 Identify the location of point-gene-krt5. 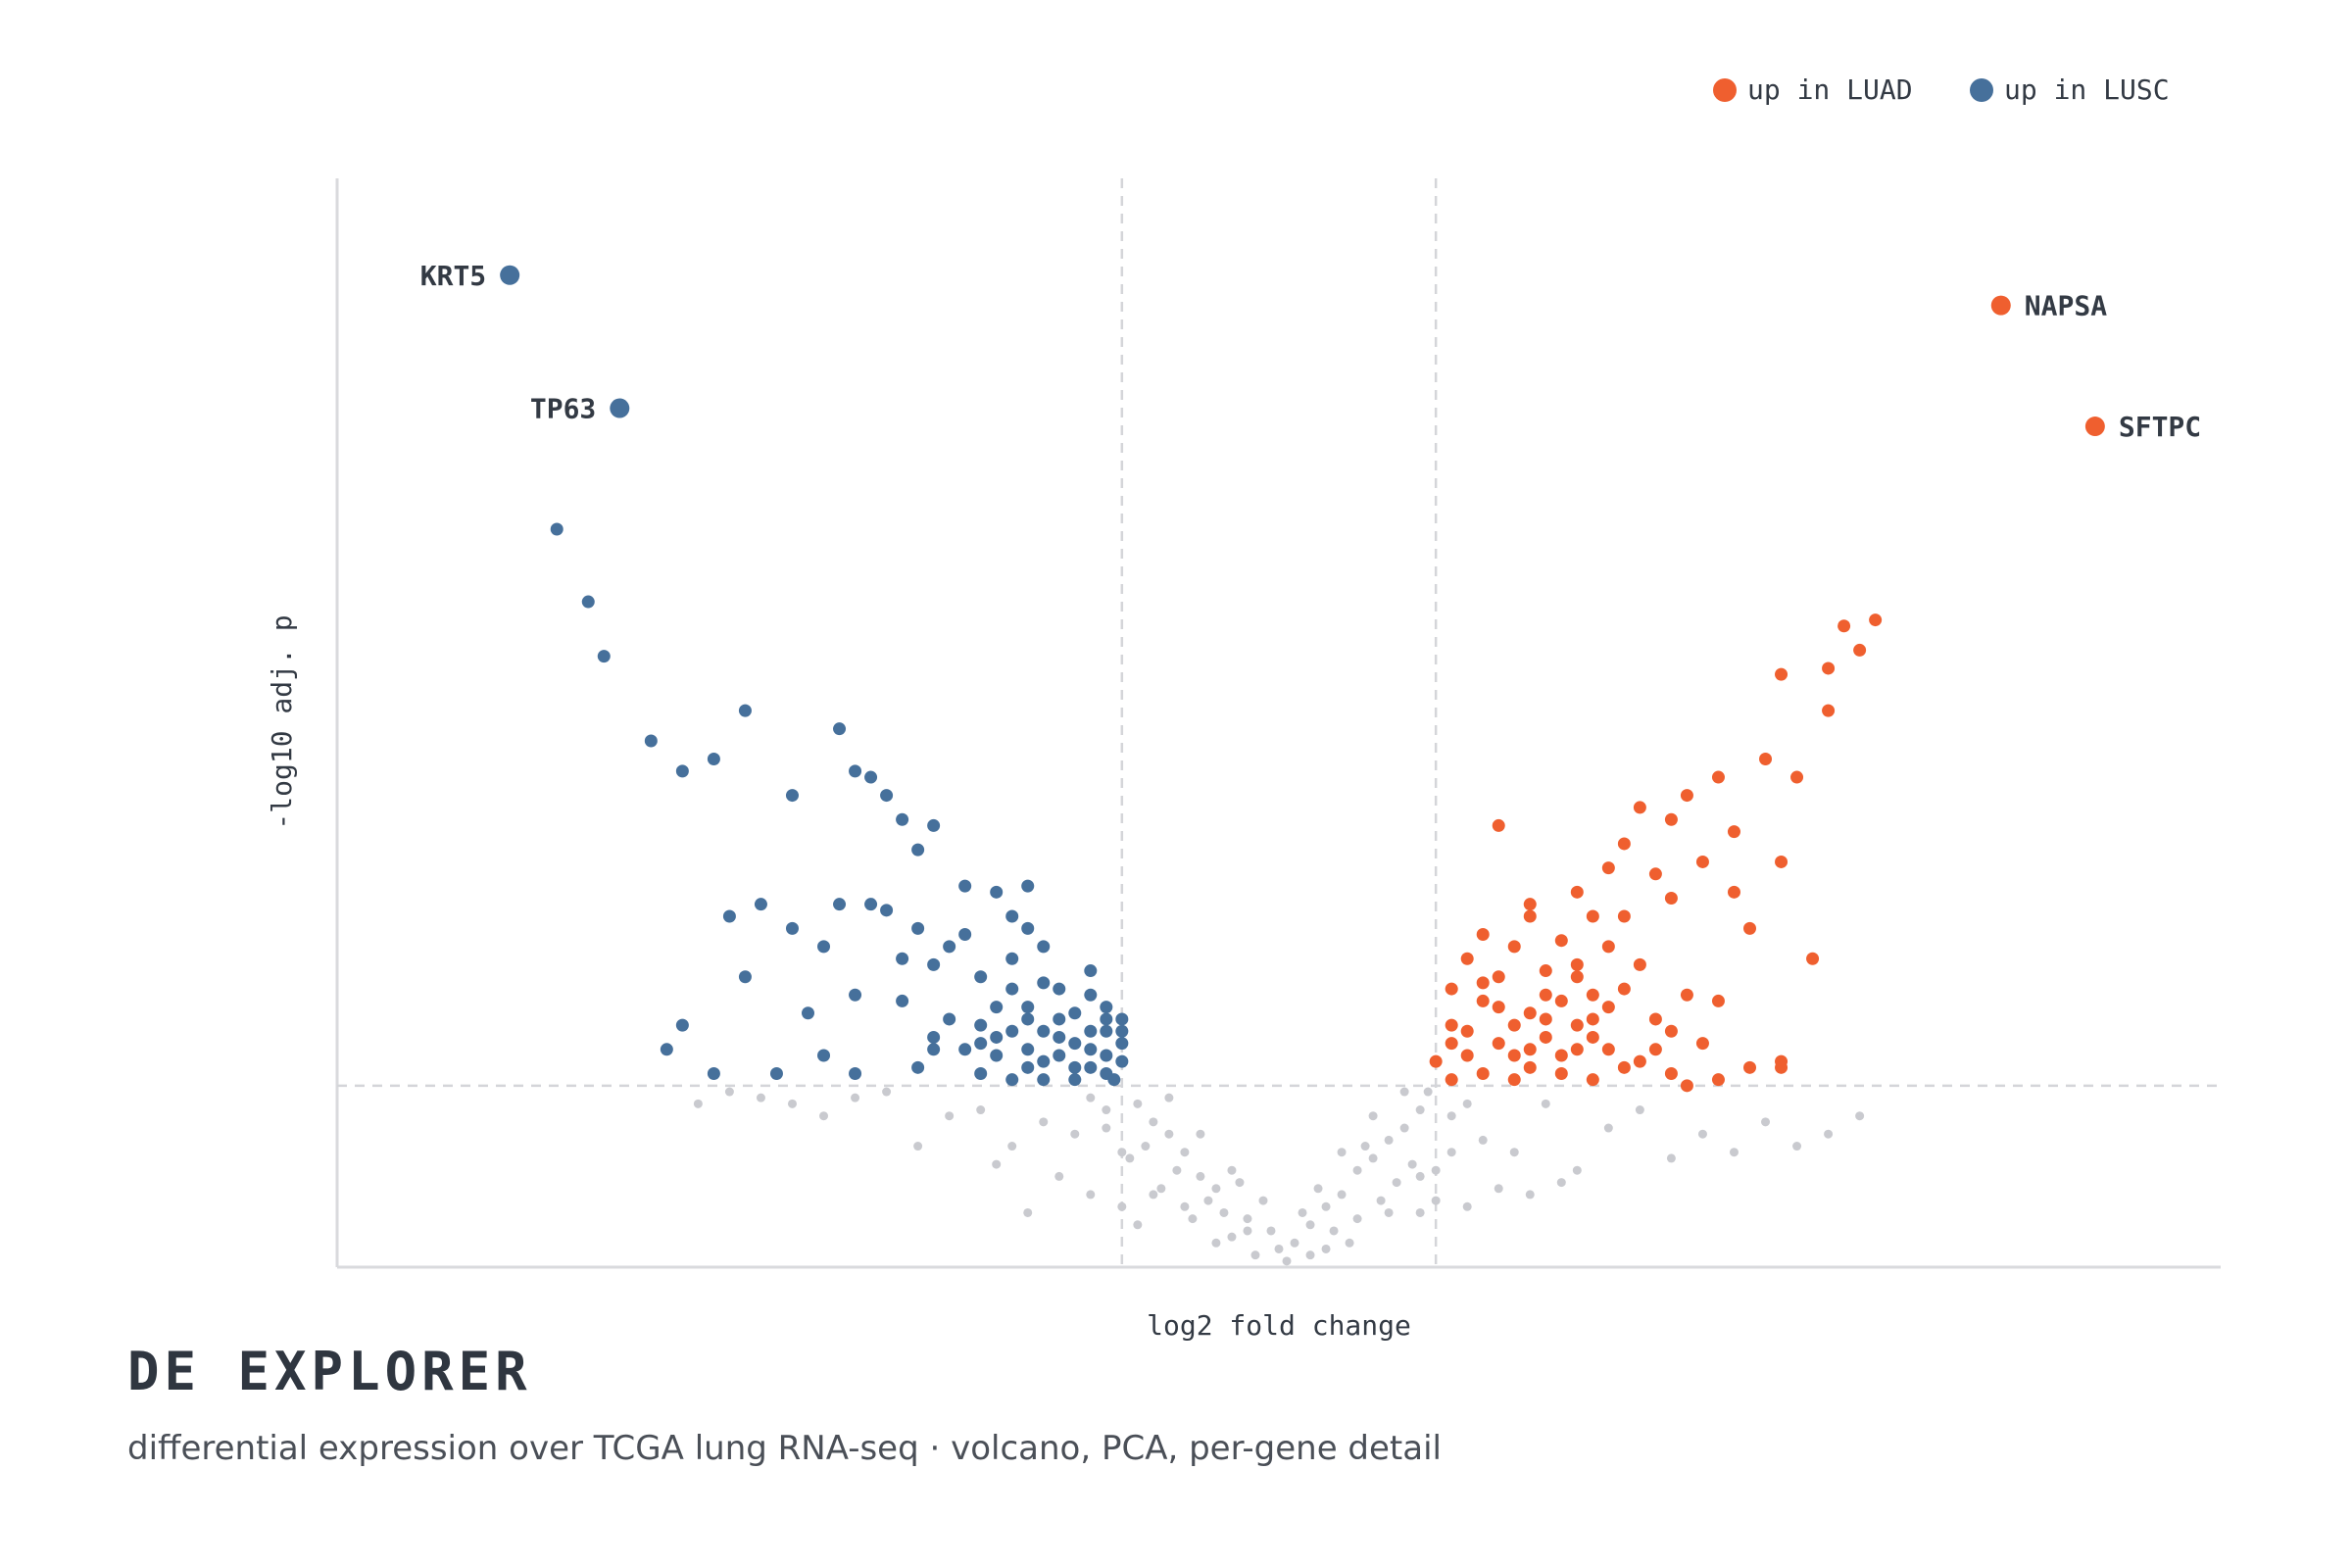
(510, 275).